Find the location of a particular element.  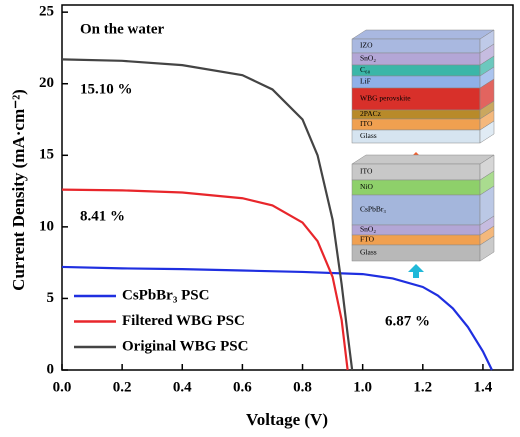

annotation: 8.41 % is located at coordinates (102, 216).